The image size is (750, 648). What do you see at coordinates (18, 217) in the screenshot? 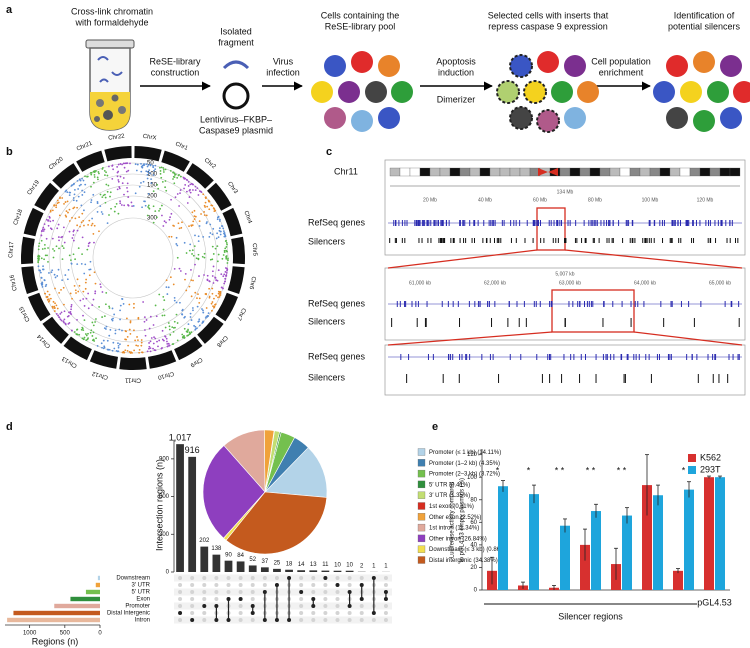
I see `chromosome-label: Chr18` at bounding box center [18, 217].